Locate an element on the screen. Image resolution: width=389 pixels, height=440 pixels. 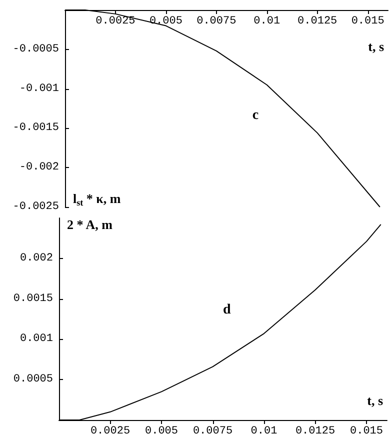
y-tick-label: 0.002 is located at coordinates (36, 258).